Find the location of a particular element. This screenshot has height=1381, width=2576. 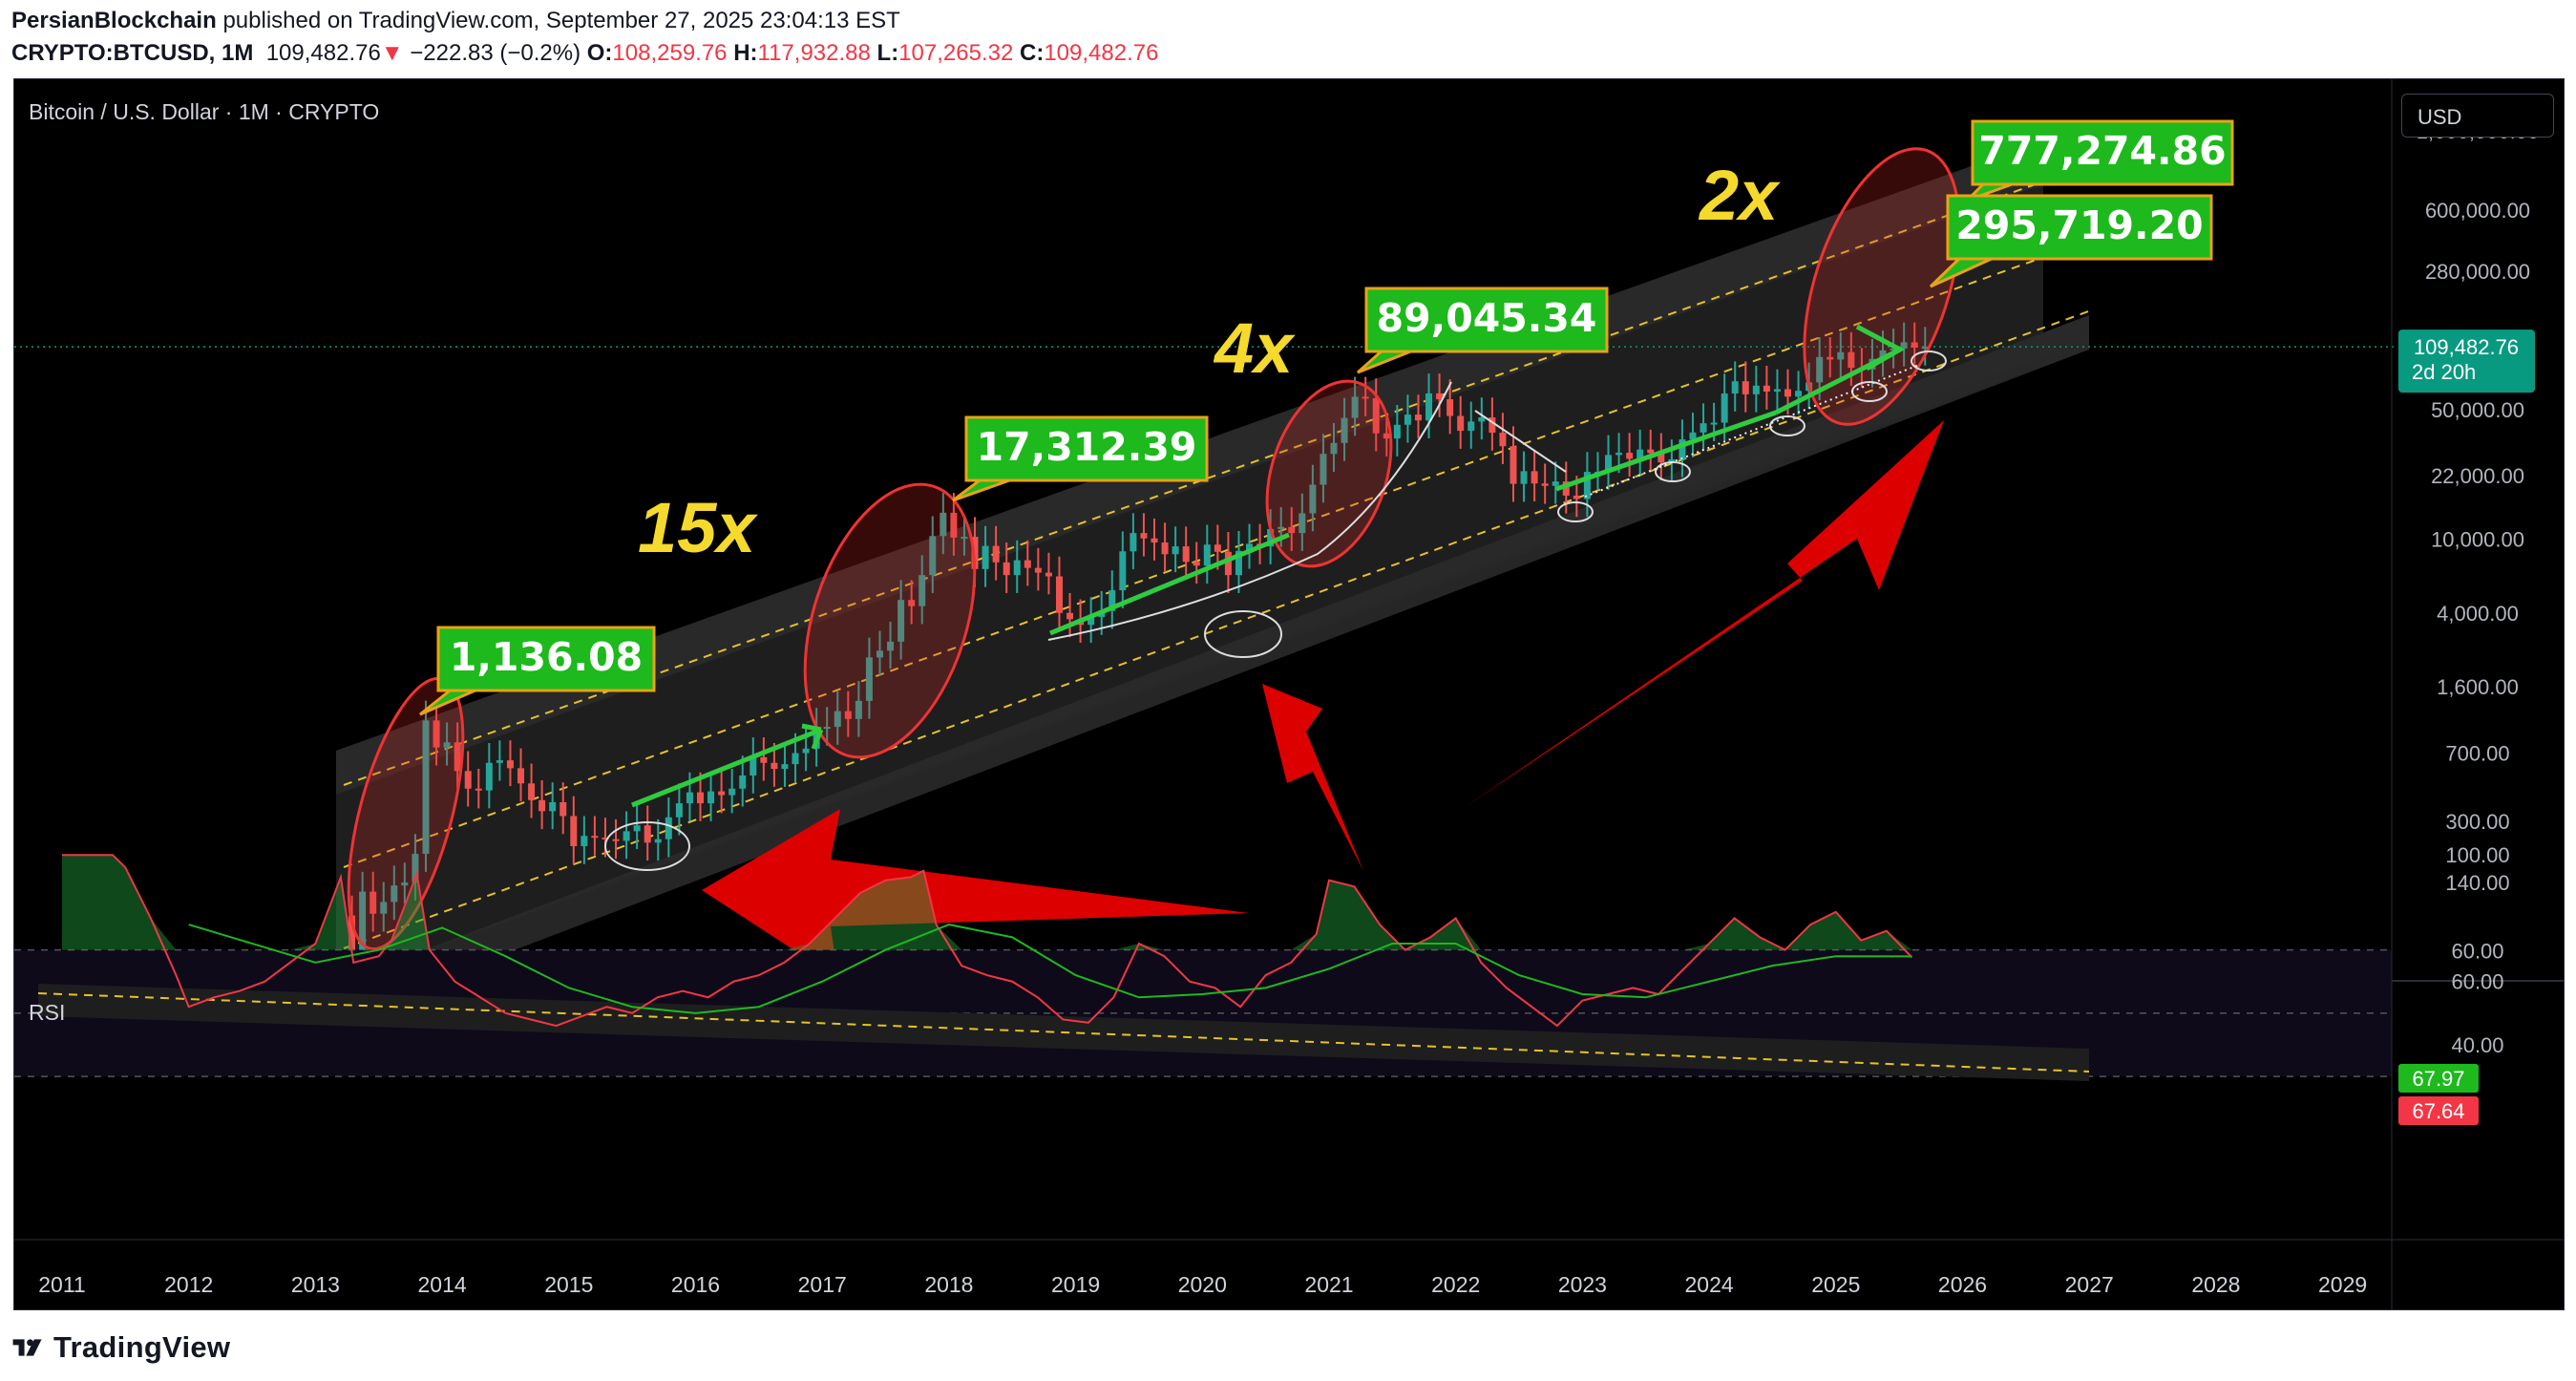

multiplier-2x: 2x is located at coordinates (1739, 196).